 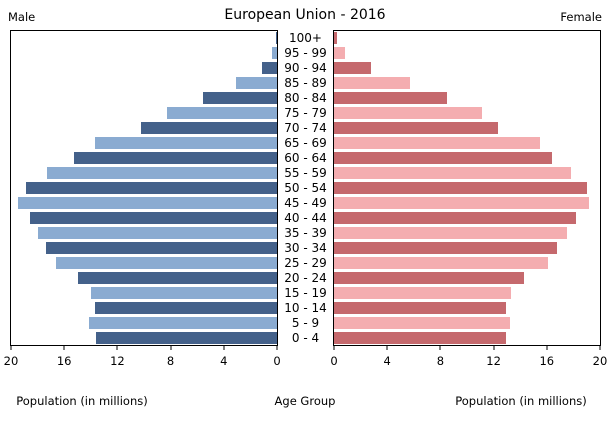 What do you see at coordinates (305, 15) in the screenshot?
I see `chart-title: European Union - 2016` at bounding box center [305, 15].